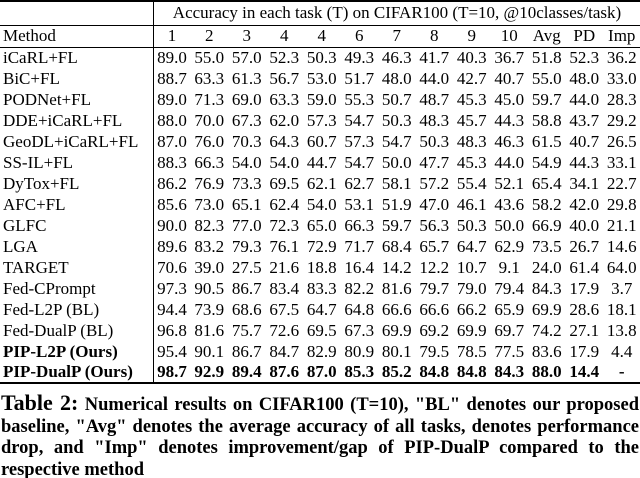 The height and width of the screenshot is (478, 640). What do you see at coordinates (77, 204) in the screenshot?
I see `method-cell: AFC+FL` at bounding box center [77, 204].